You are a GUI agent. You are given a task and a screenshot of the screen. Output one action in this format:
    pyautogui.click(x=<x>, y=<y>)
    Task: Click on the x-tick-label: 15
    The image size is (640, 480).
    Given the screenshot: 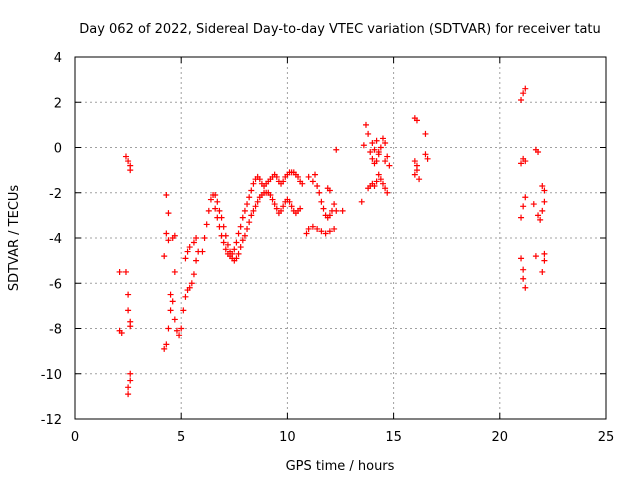 What is the action you would take?
    pyautogui.click(x=393, y=437)
    